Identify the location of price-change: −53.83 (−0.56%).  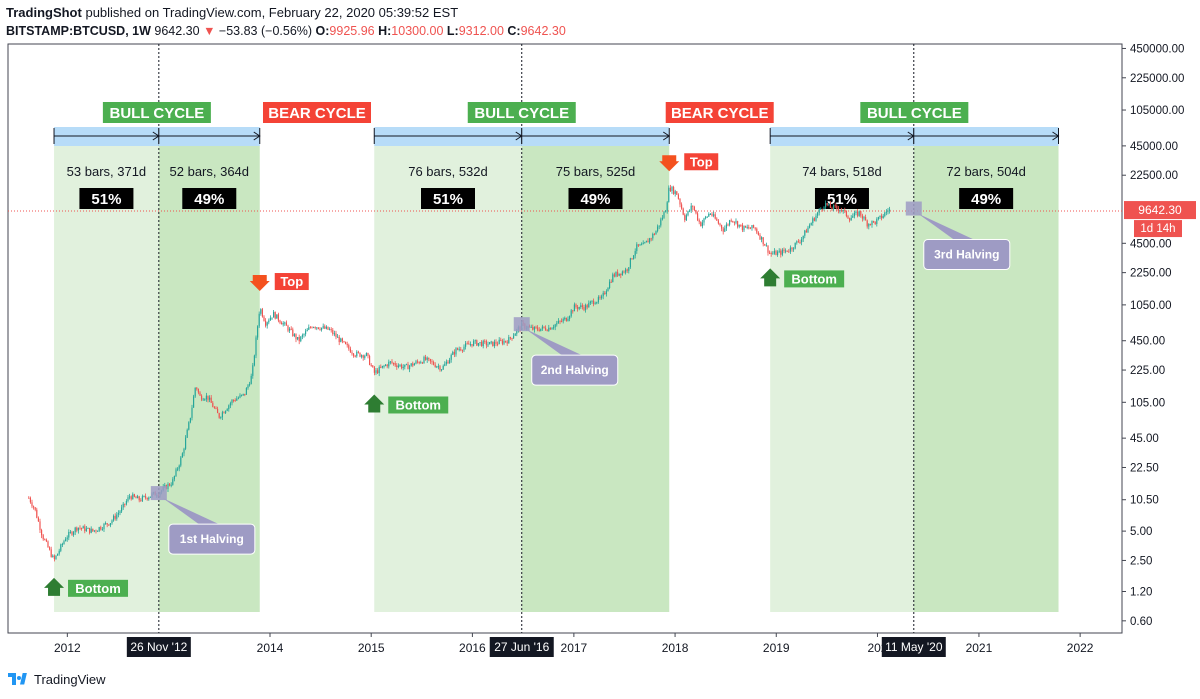
(265, 31).